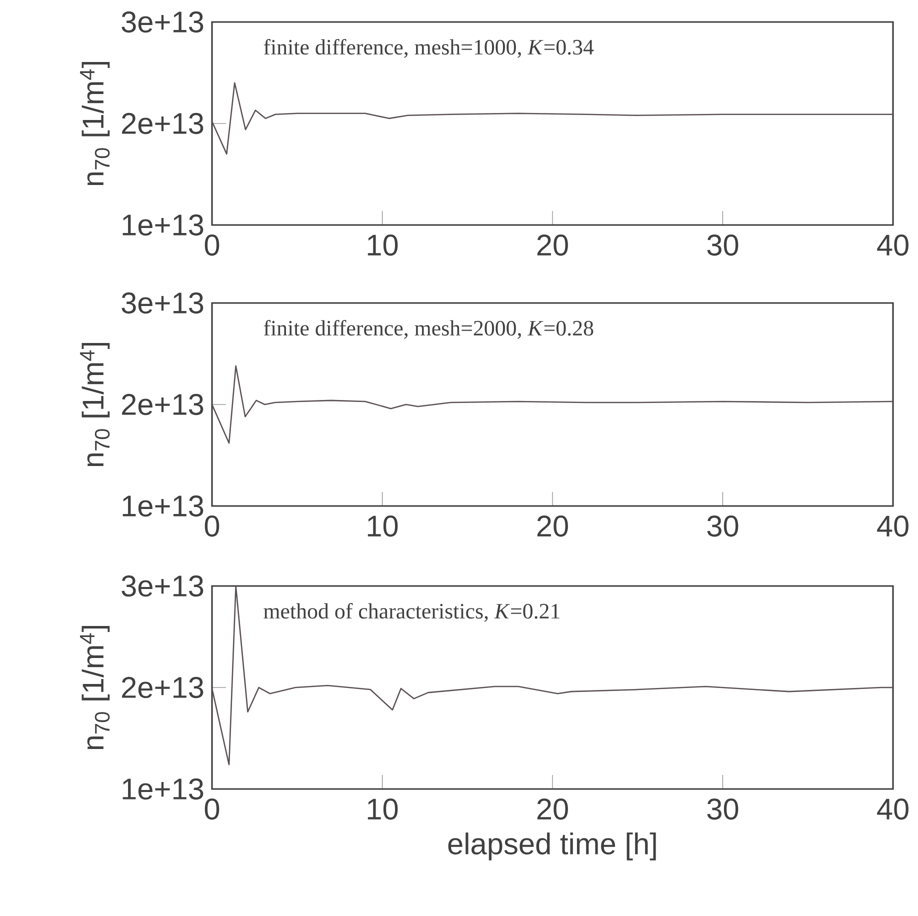 This screenshot has width=918, height=916. I want to click on annotation: method of characteristics, K=0.21, so click(412, 612).